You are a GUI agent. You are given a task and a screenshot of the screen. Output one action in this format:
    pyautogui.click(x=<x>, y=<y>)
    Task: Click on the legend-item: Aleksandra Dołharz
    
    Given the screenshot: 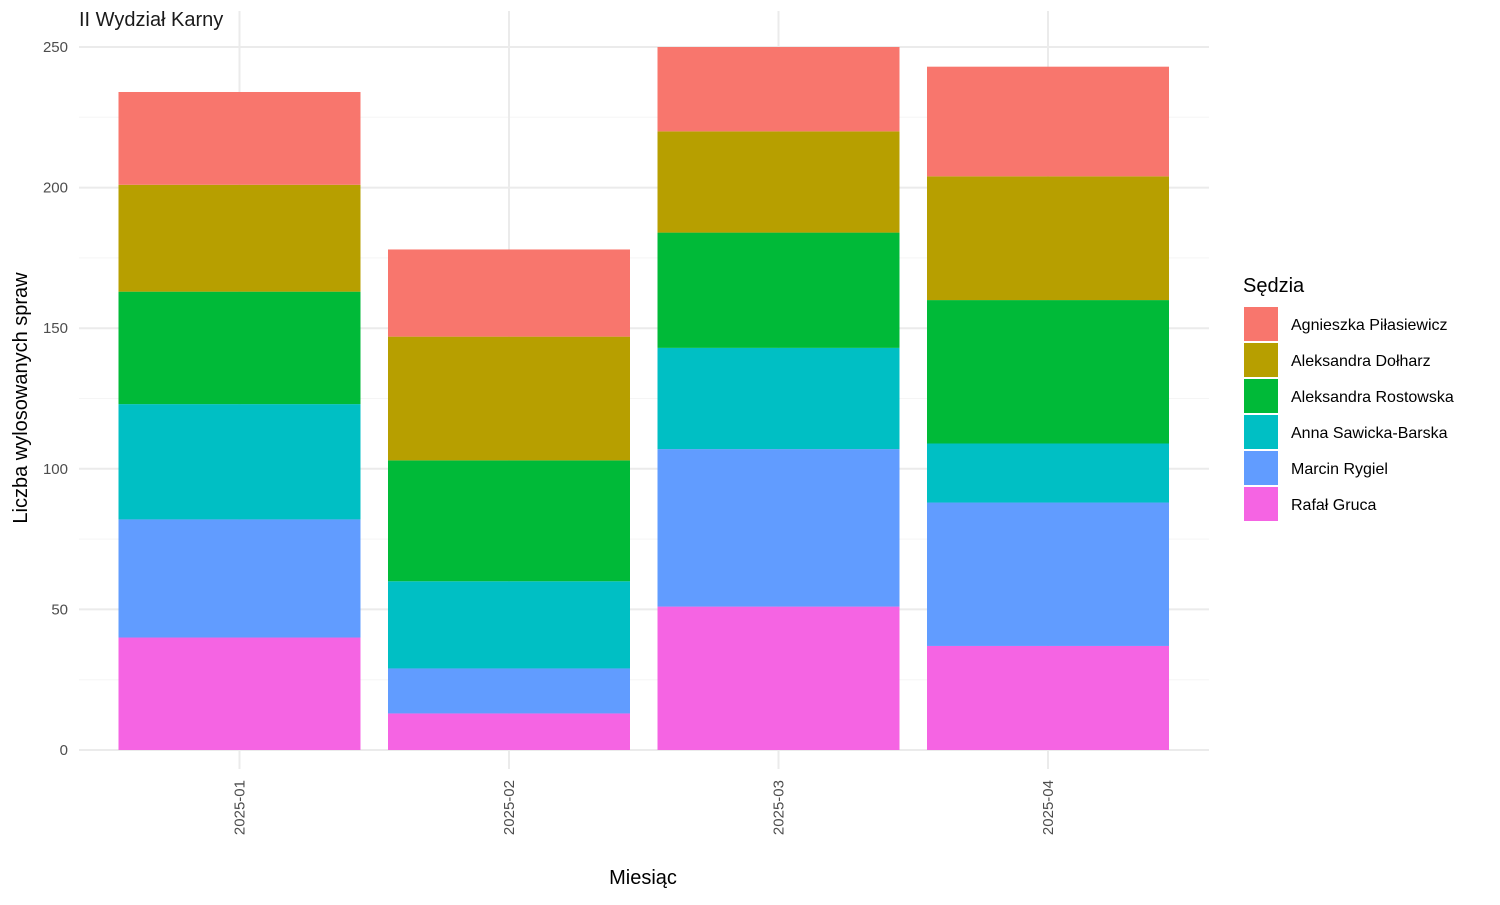 What is the action you would take?
    pyautogui.click(x=1337, y=360)
    